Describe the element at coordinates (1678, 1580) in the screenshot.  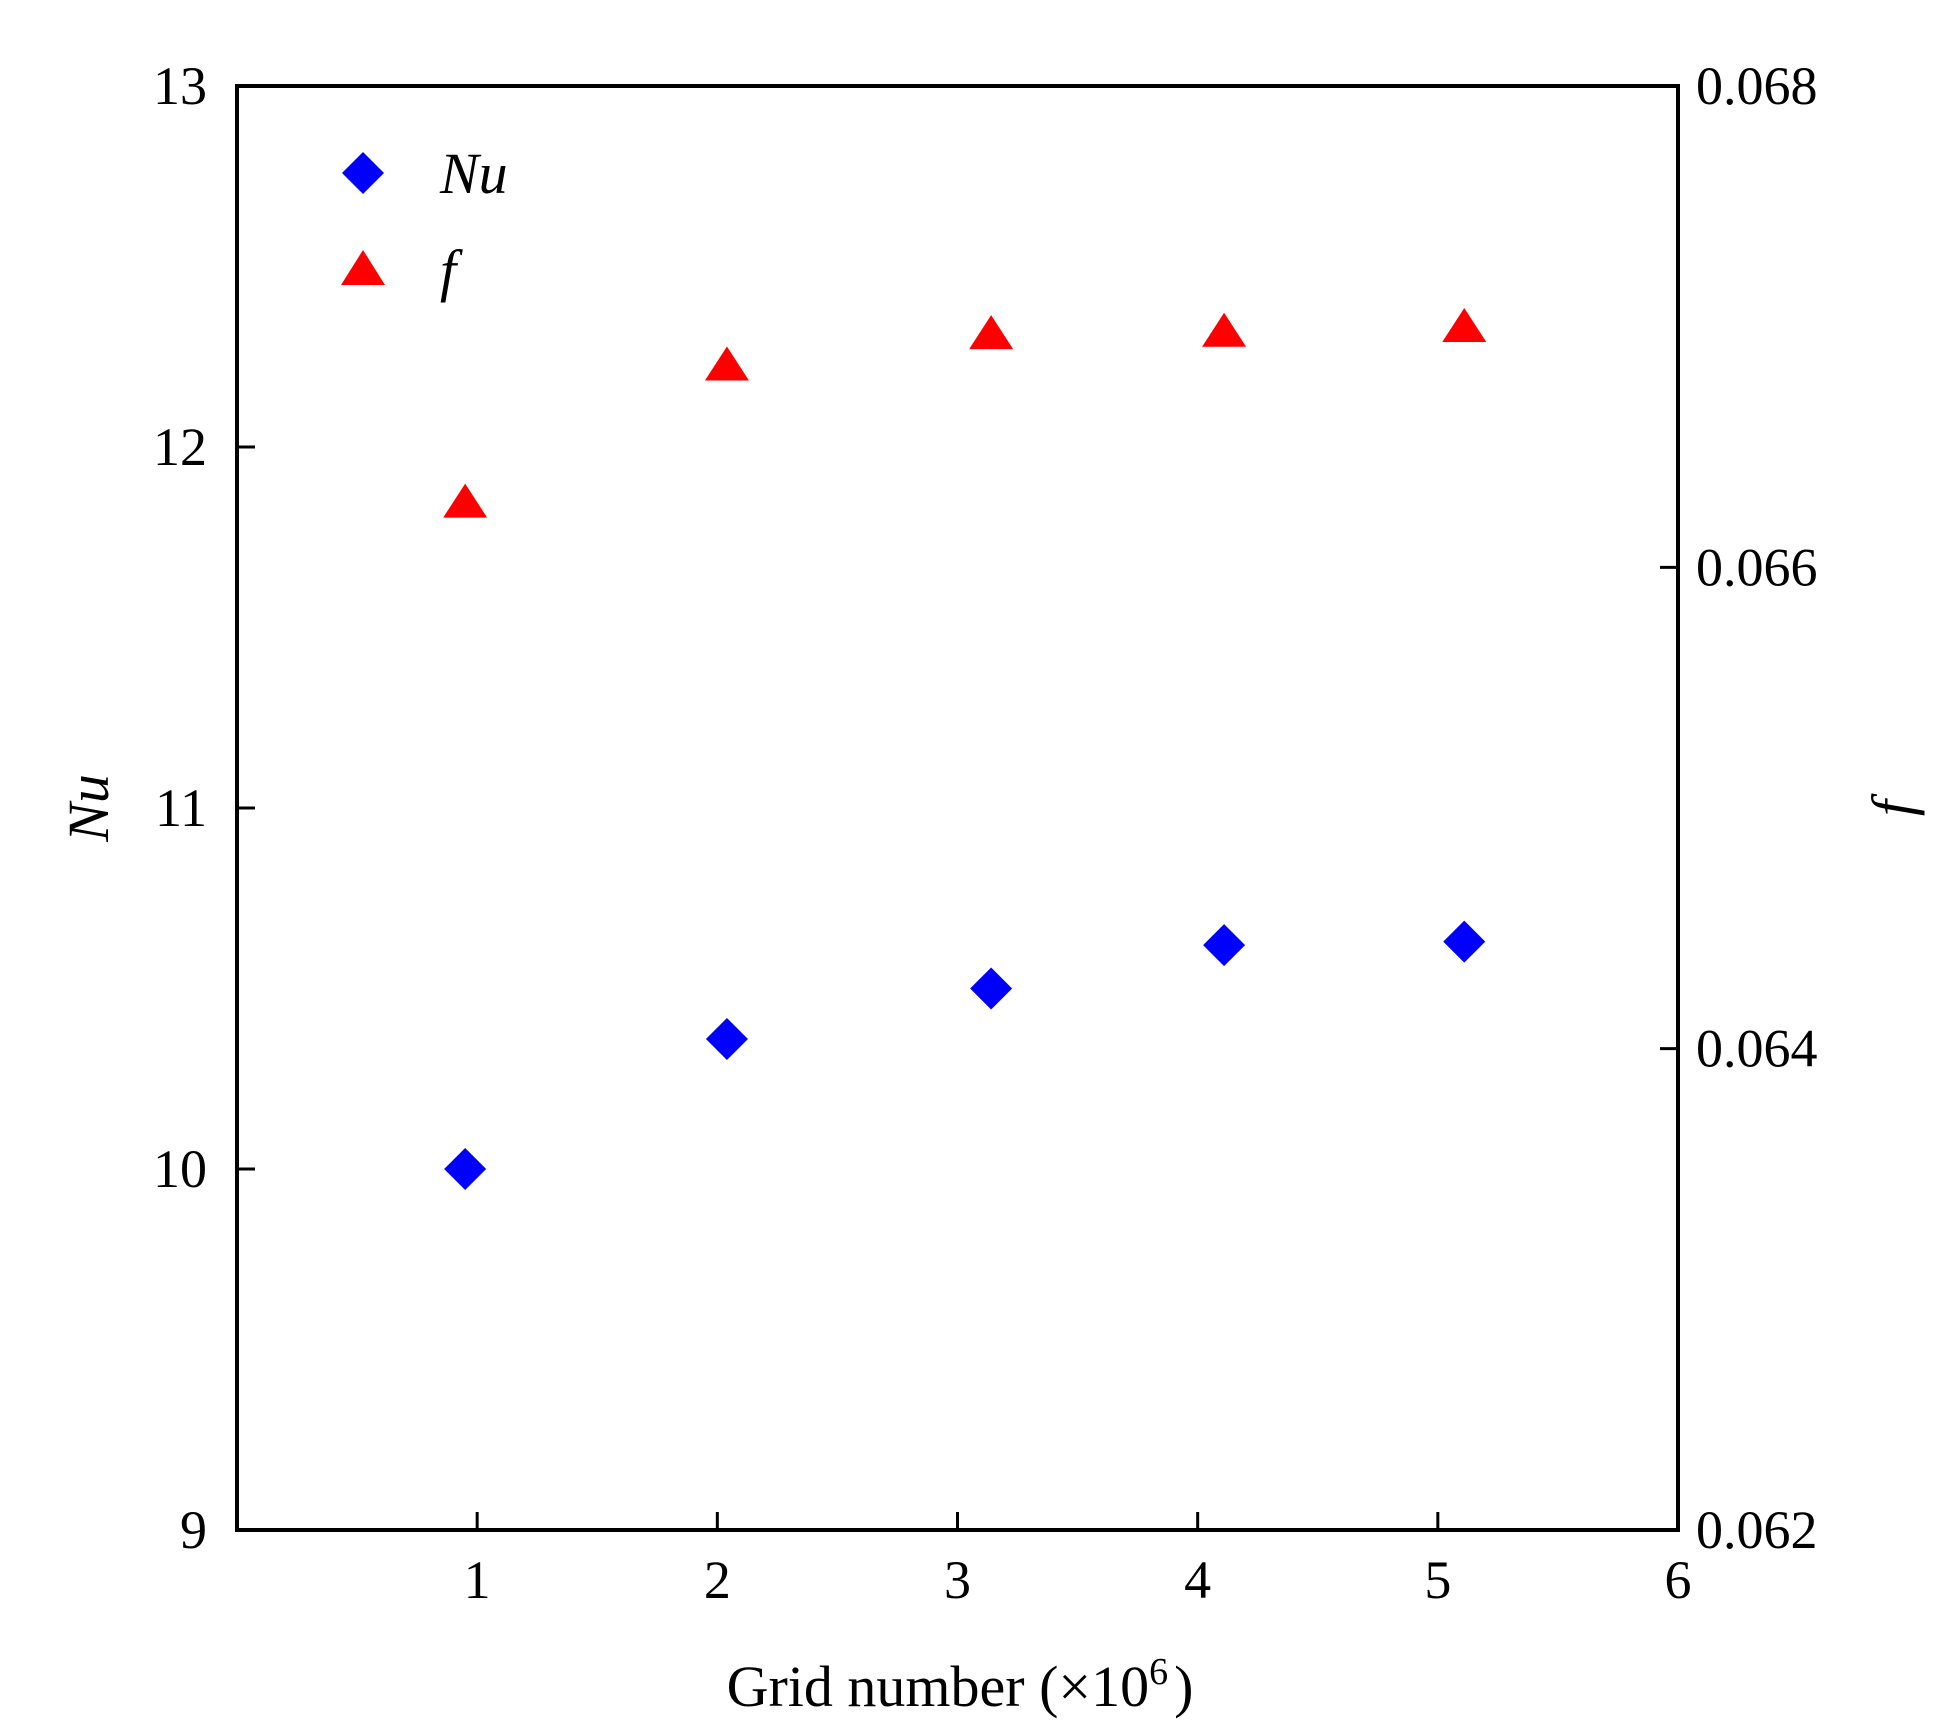
I see `x-tick-label: 6` at that location.